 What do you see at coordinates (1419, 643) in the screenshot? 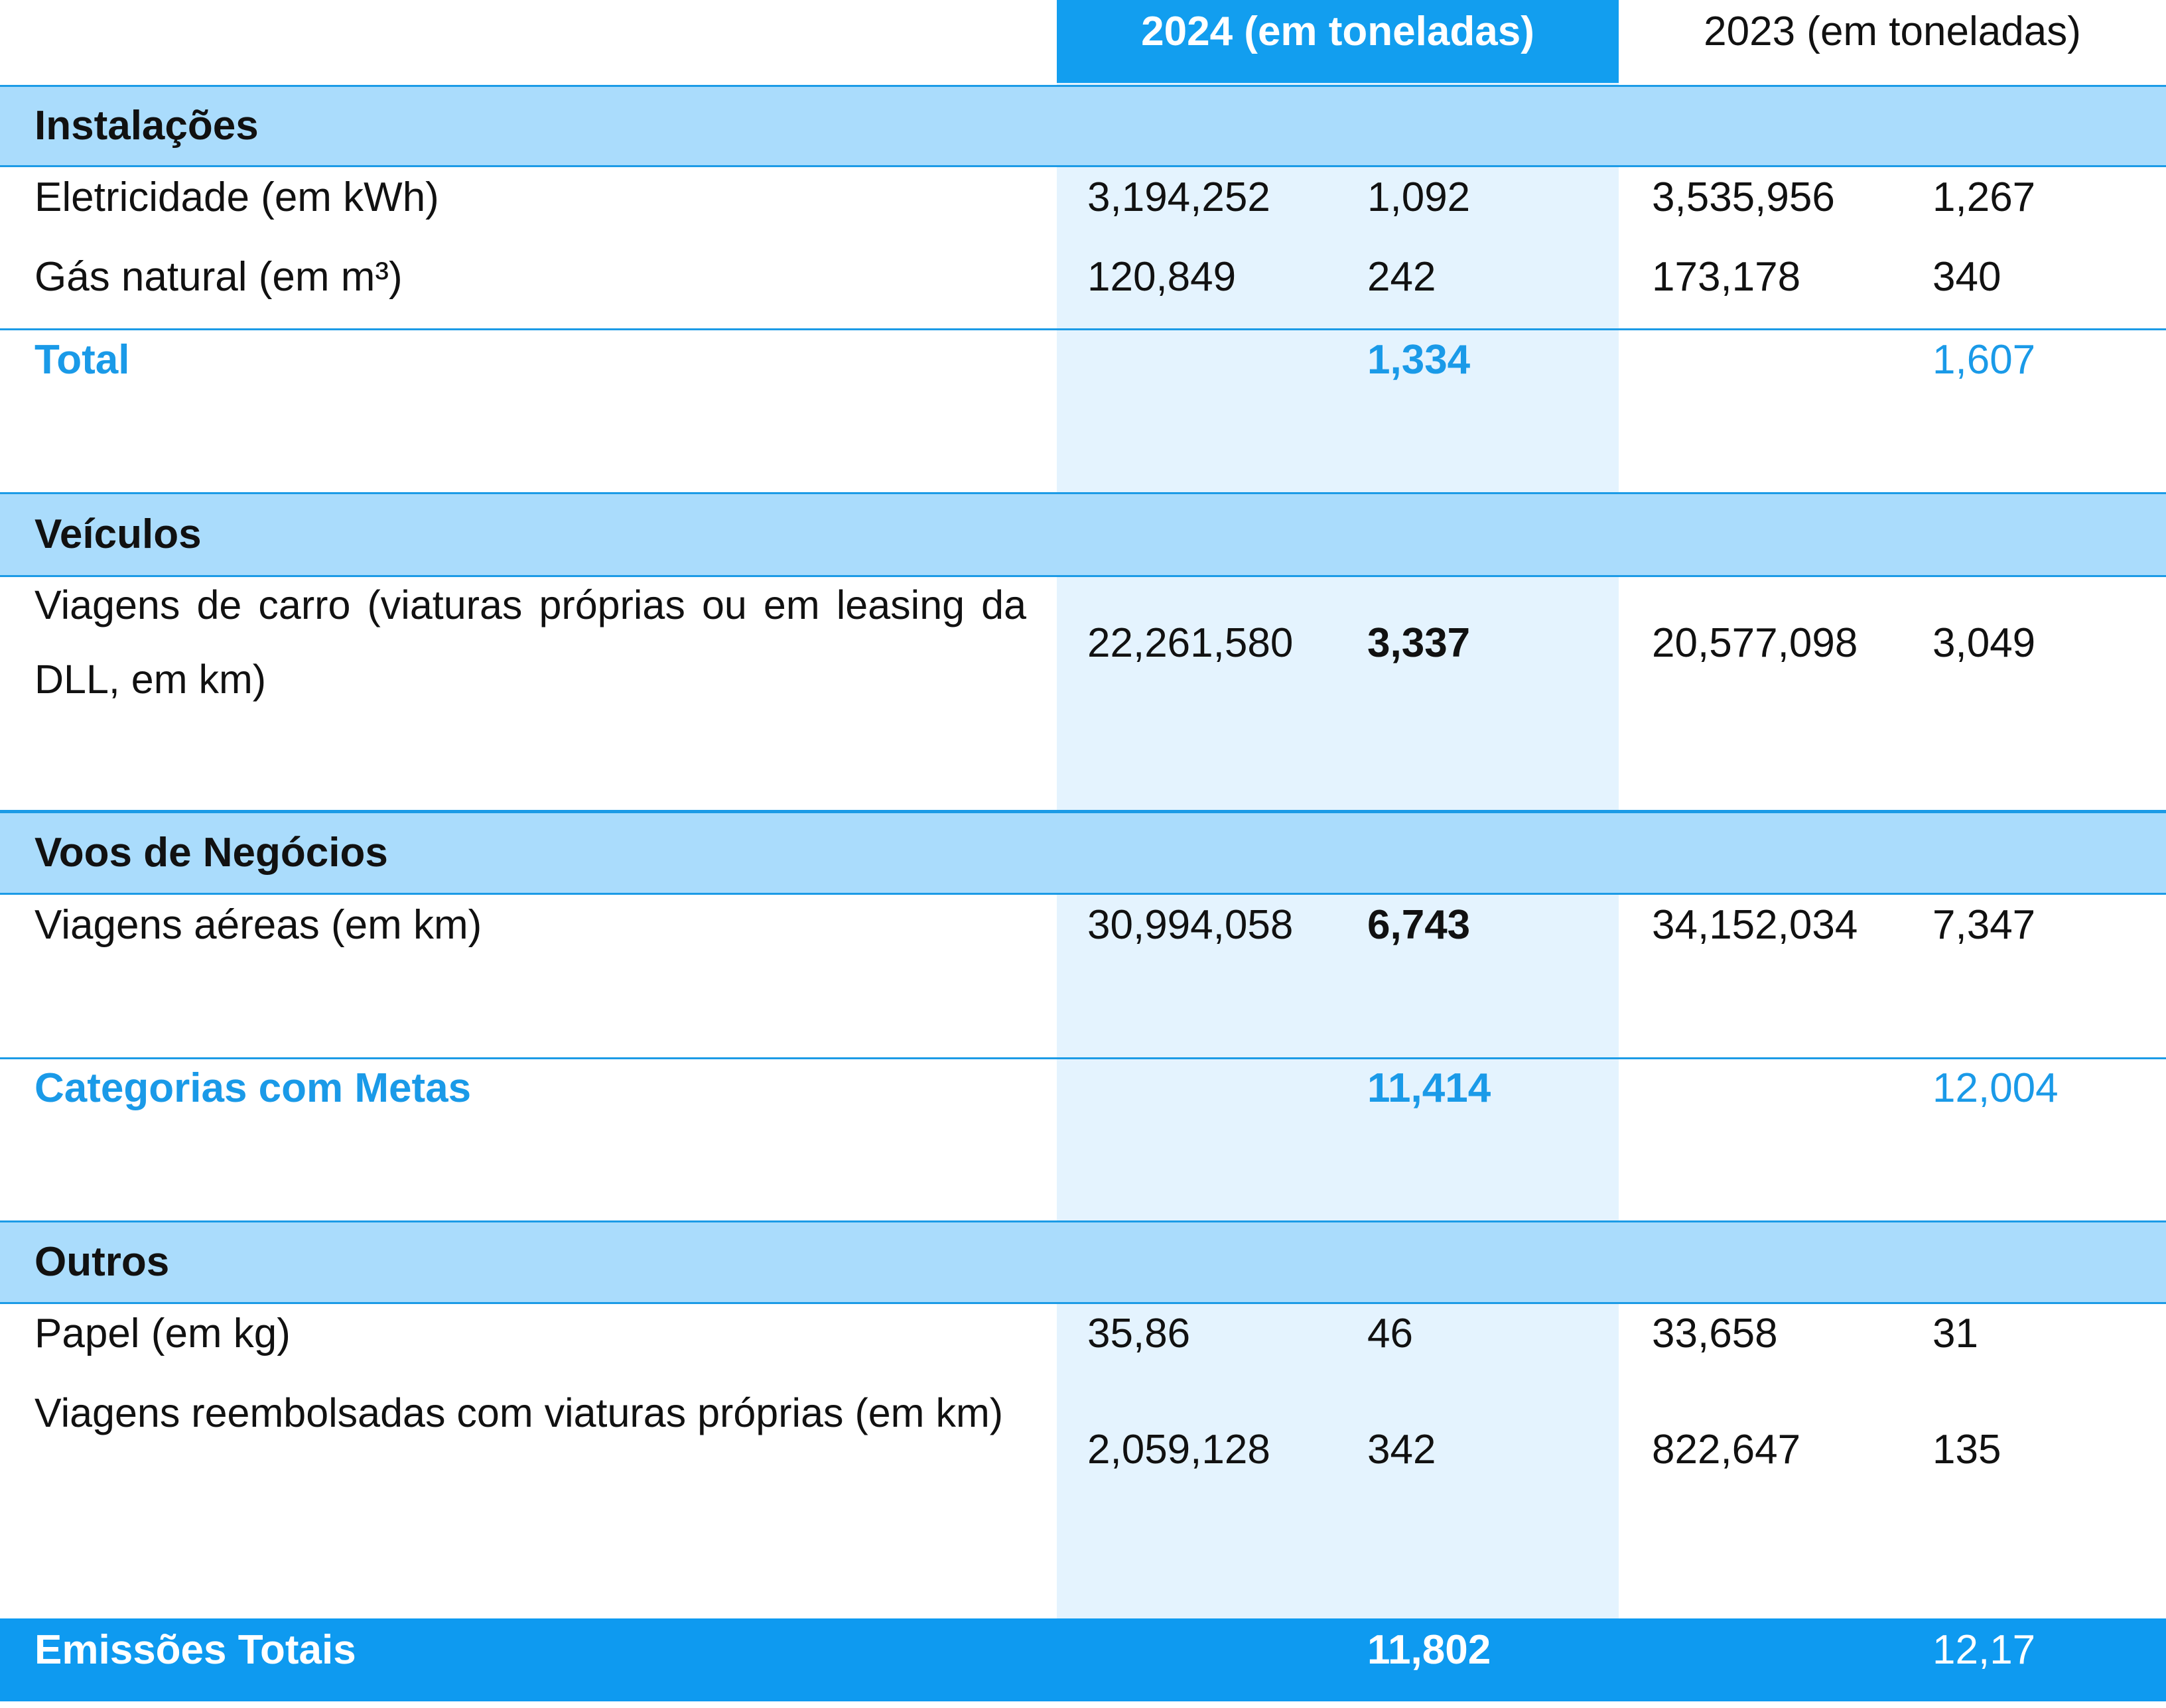
I see `cell: 3,337` at bounding box center [1419, 643].